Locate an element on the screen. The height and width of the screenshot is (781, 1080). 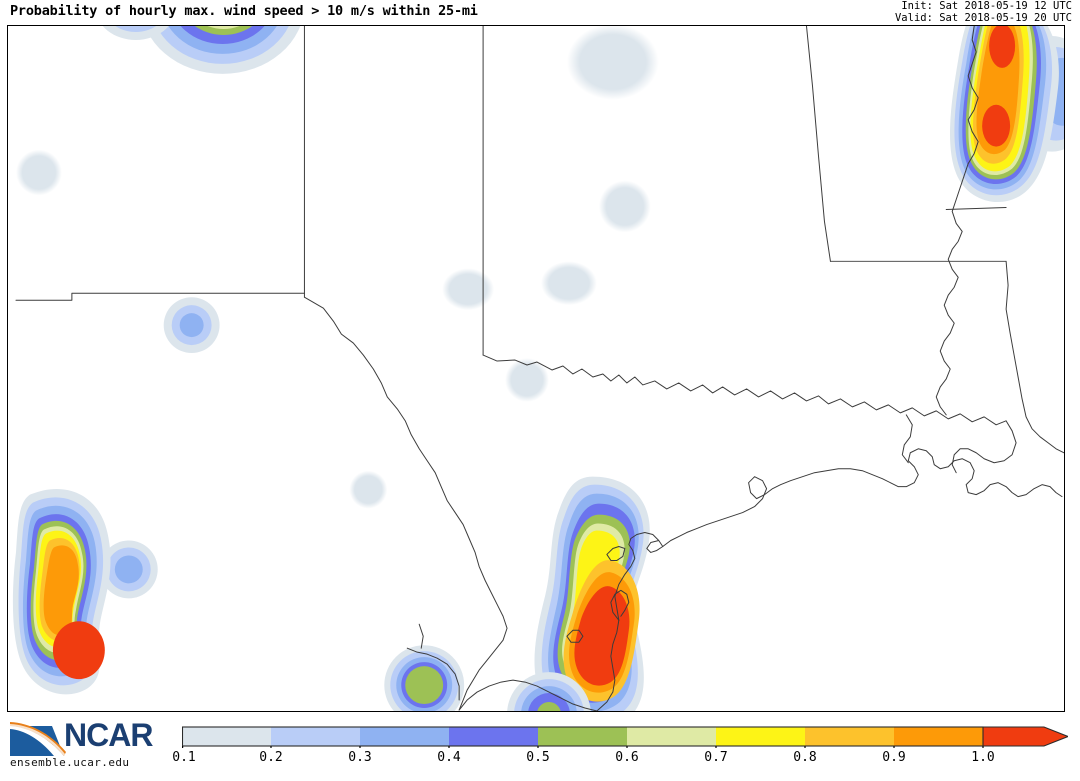
valid-time: Valid: Sat 2018-05-19 20 UTC is located at coordinates (983, 17).